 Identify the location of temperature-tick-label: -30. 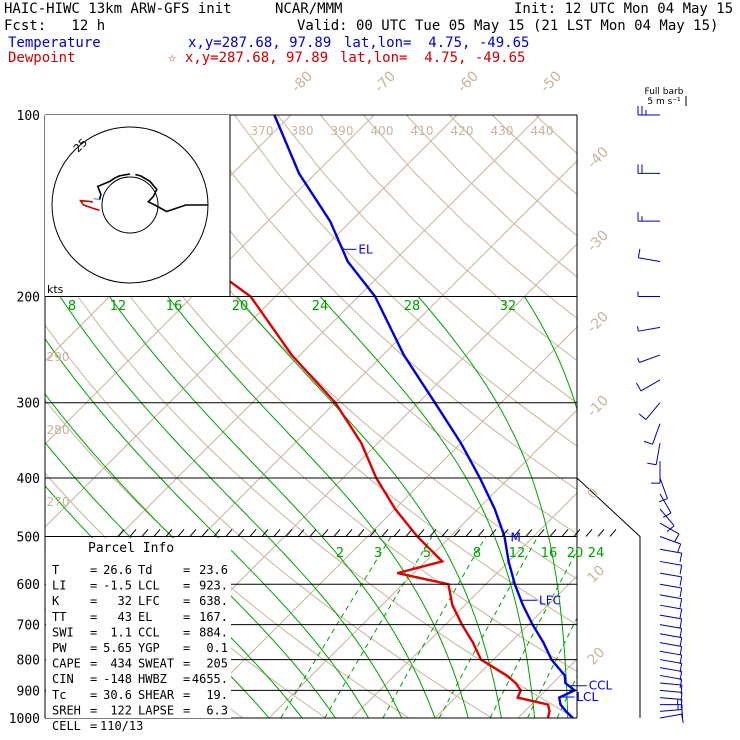
(598, 240).